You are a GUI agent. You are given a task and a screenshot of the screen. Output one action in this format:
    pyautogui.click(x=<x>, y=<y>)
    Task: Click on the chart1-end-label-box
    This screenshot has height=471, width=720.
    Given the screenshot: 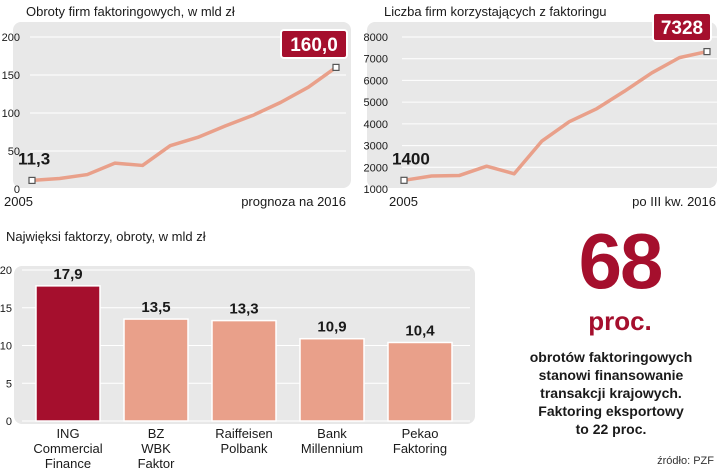 What is the action you would take?
    pyautogui.click(x=314, y=44)
    